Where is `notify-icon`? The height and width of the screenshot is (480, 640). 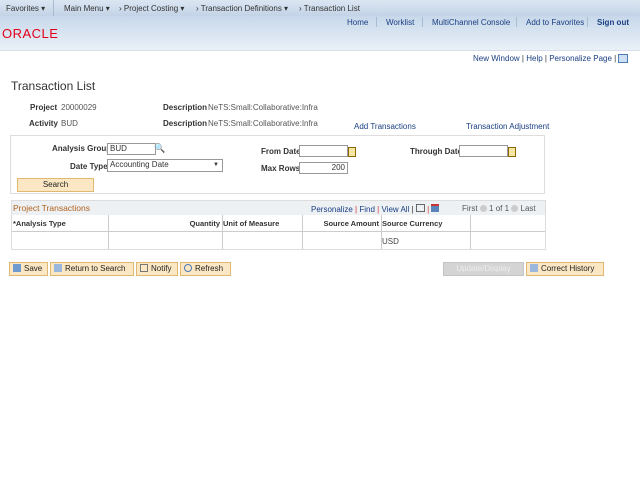
notify-icon is located at coordinates (144, 268).